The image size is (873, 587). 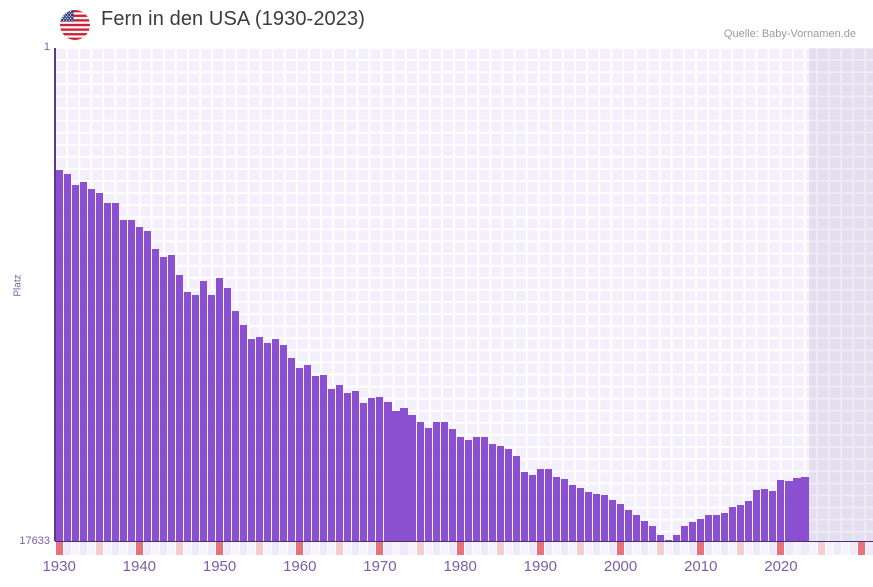 I want to click on bar-2009, so click(x=693, y=531).